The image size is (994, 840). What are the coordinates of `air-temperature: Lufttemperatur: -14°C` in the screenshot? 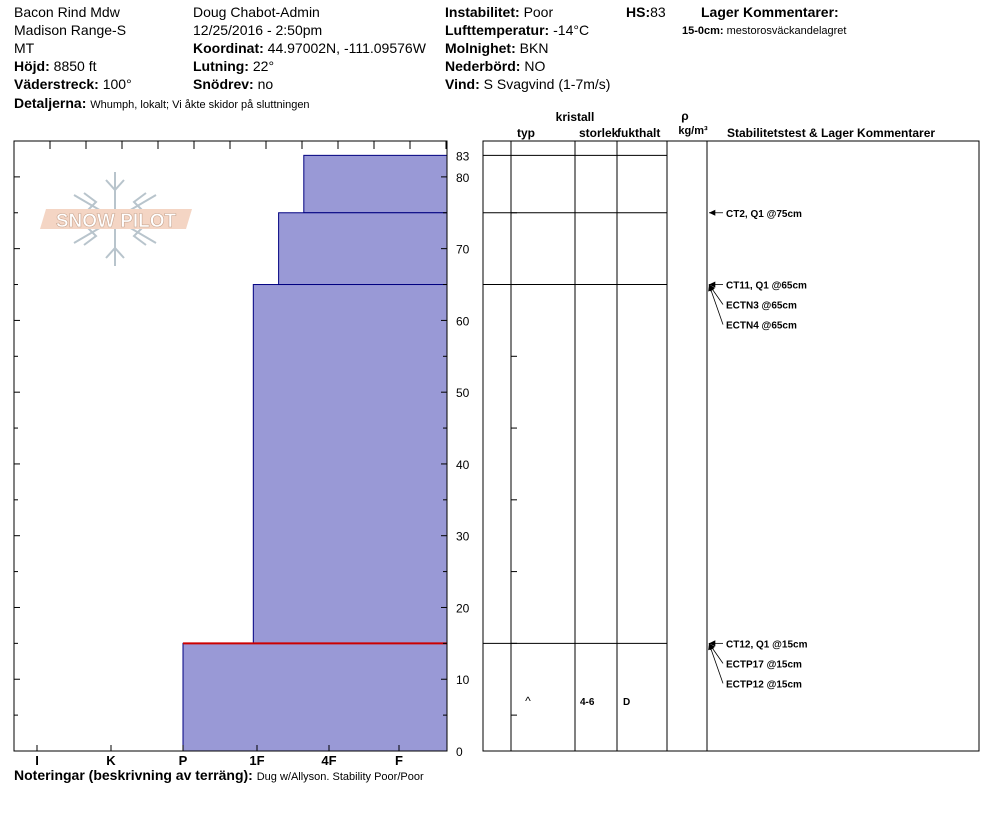 It's located at (517, 30).